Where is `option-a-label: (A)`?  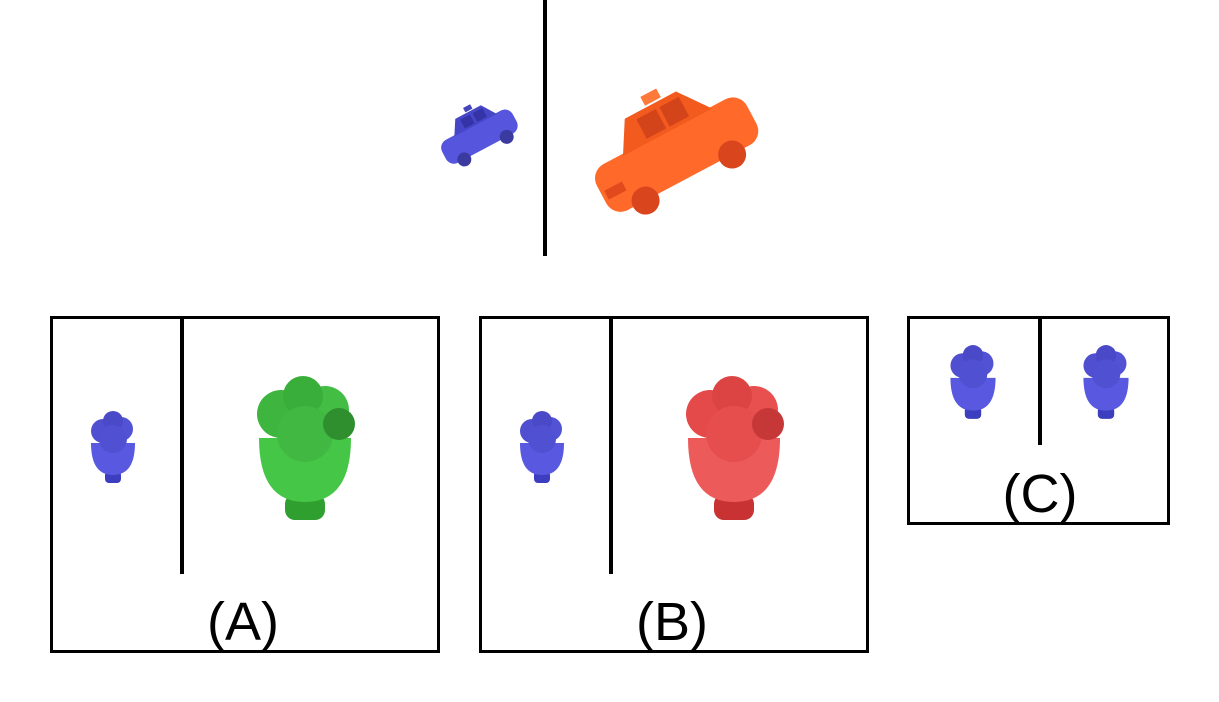
option-a-label: (A) is located at coordinates (243, 622).